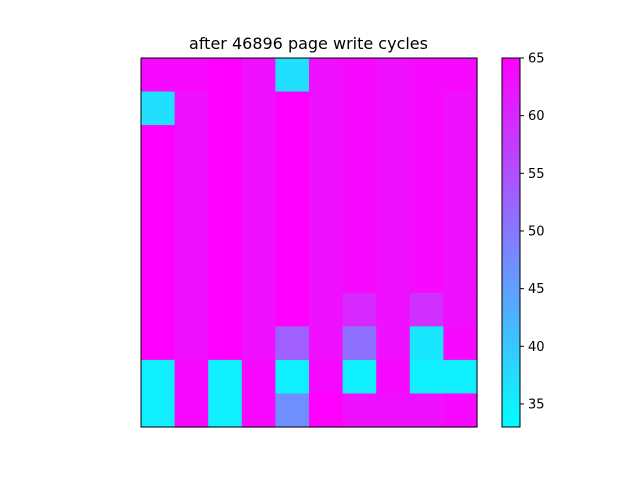  Describe the element at coordinates (393, 276) in the screenshot. I see `heatmap-cell-r6-c7` at that location.